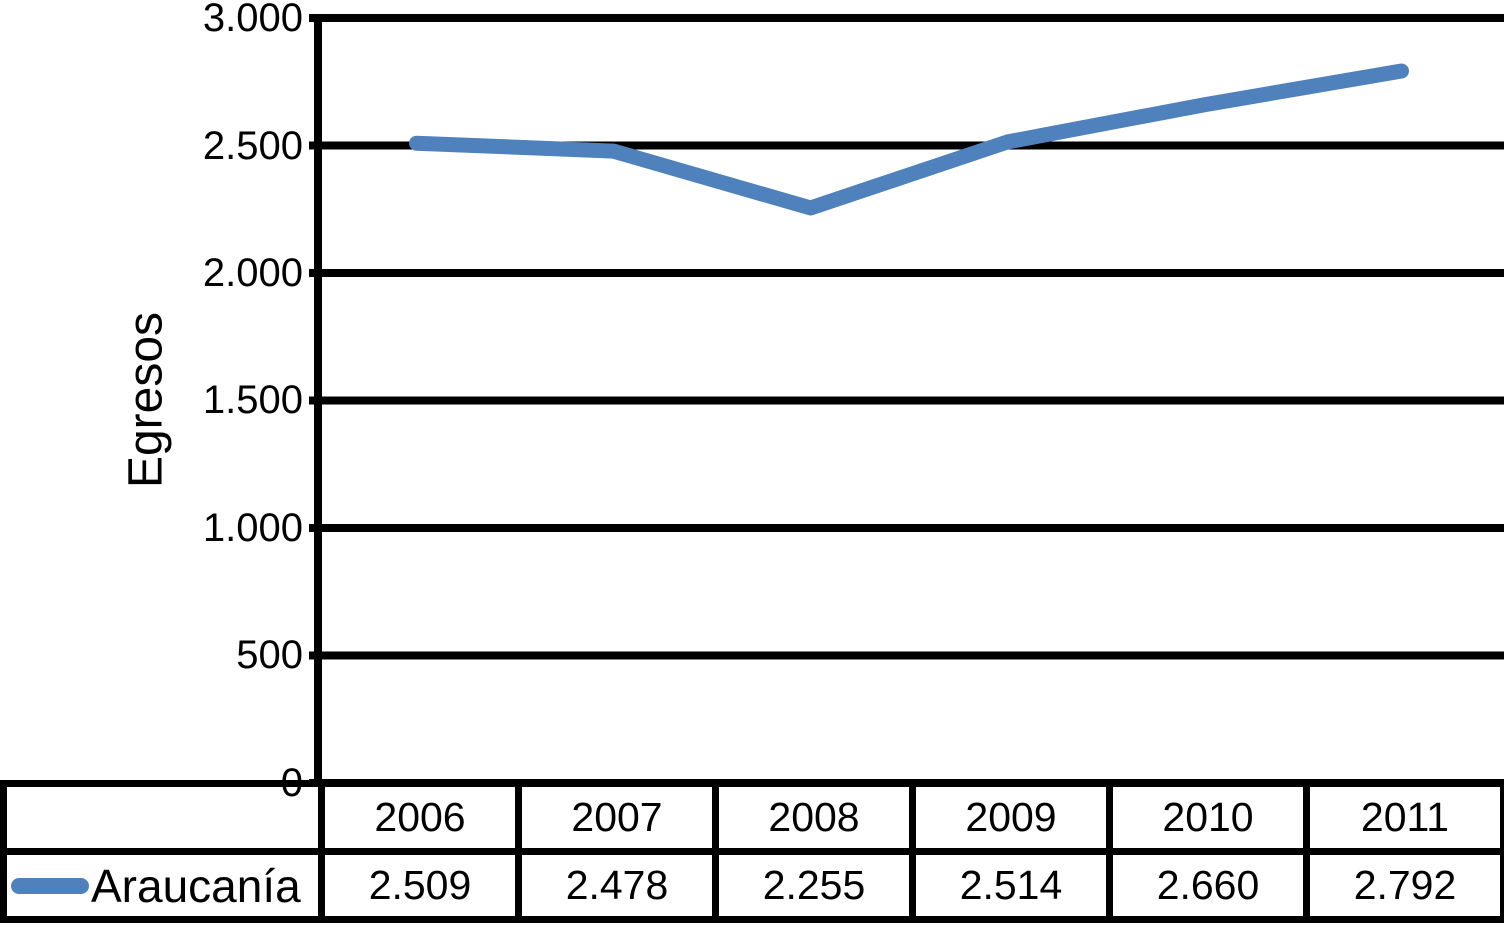 Image resolution: width=1504 pixels, height=927 pixels. What do you see at coordinates (252, 400) in the screenshot?
I see `y-tick-label-1500: 1.500` at bounding box center [252, 400].